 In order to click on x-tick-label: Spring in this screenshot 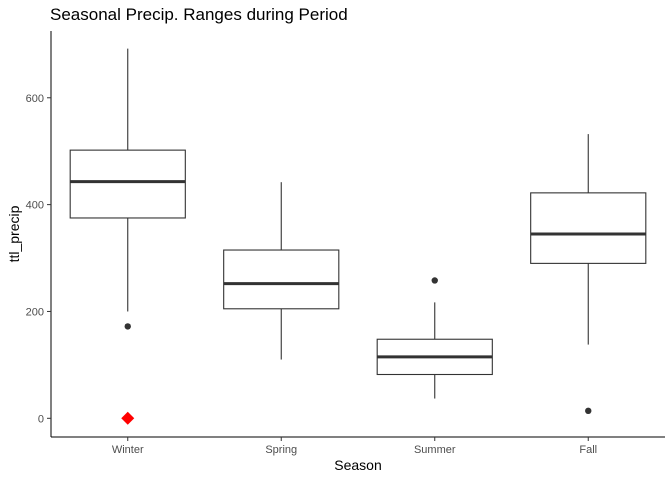, I will do `click(281, 450)`.